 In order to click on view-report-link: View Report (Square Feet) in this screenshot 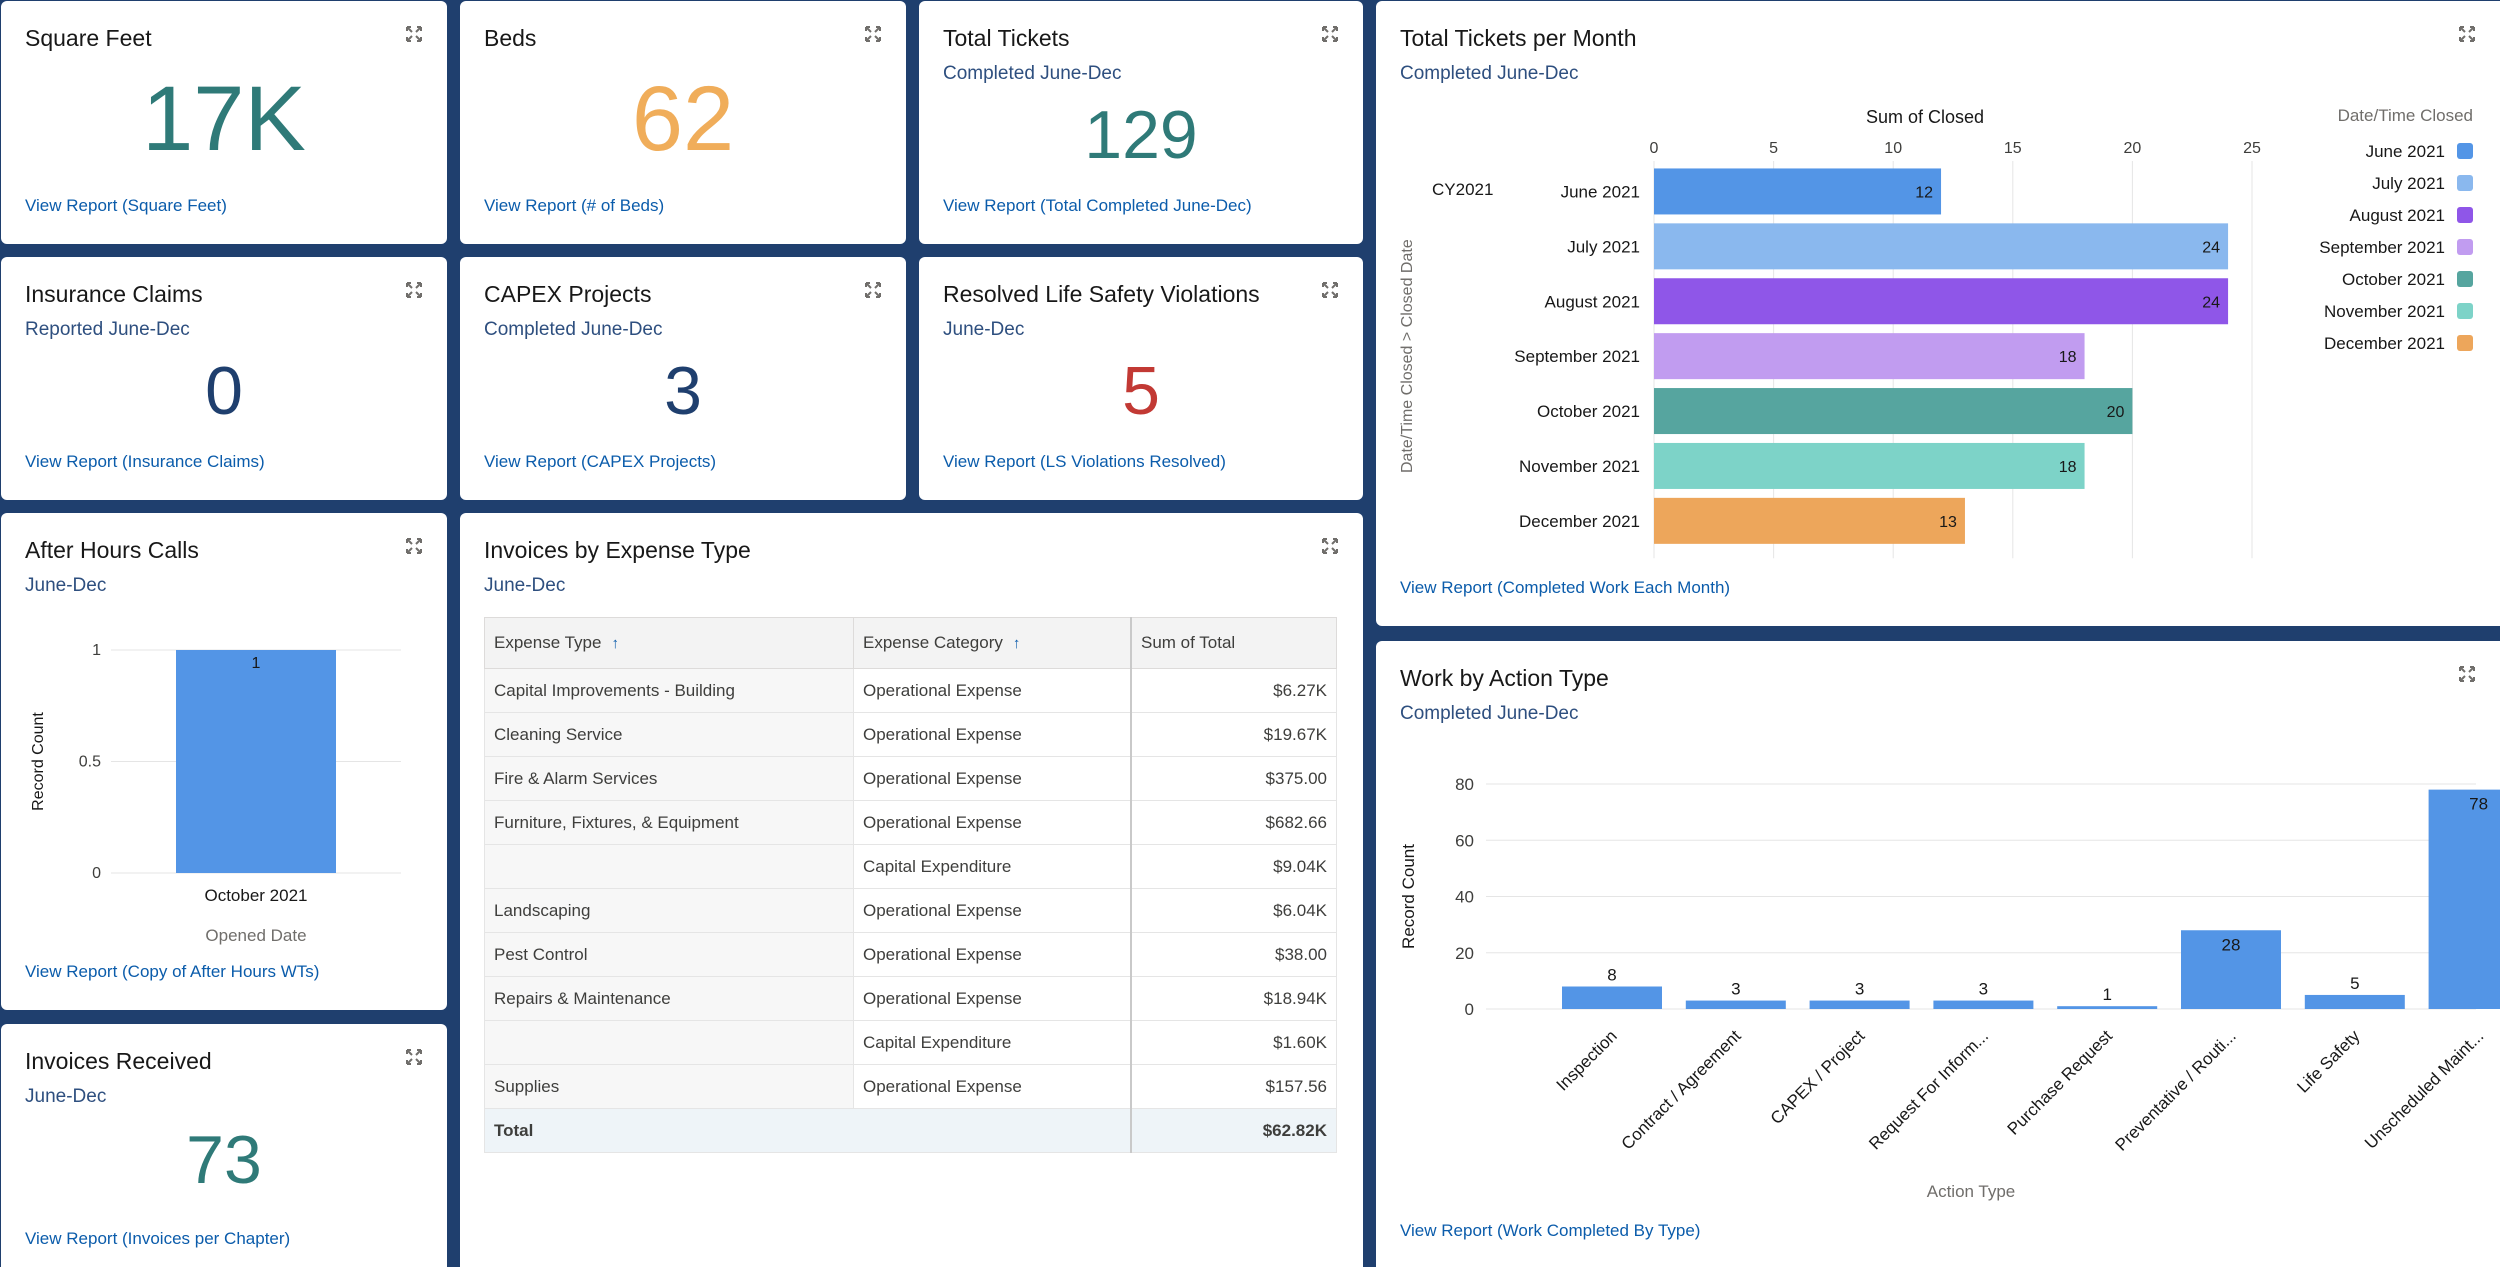, I will do `click(126, 205)`.